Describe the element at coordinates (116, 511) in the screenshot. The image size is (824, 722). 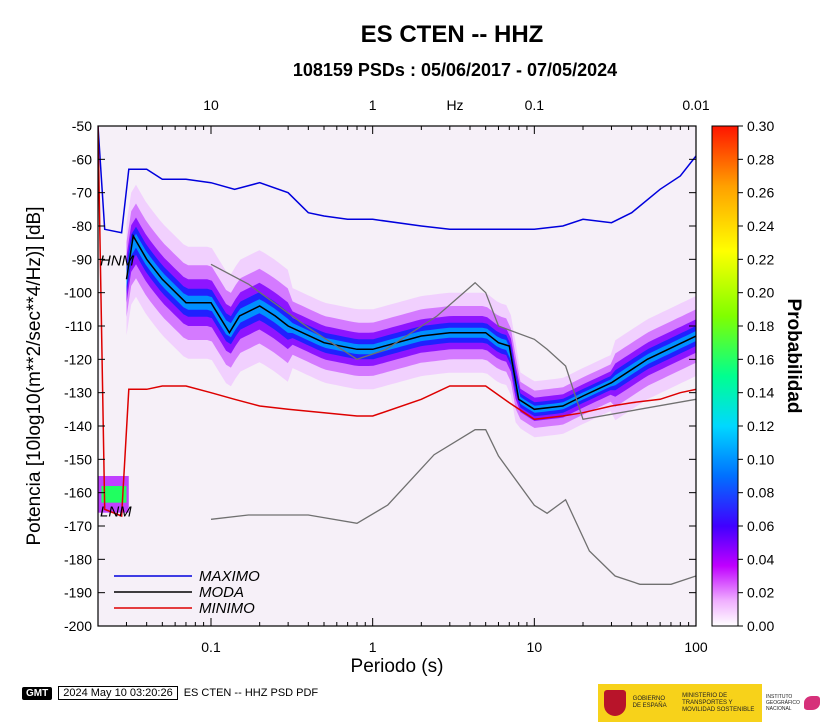
I see `lnm-label: LNM` at that location.